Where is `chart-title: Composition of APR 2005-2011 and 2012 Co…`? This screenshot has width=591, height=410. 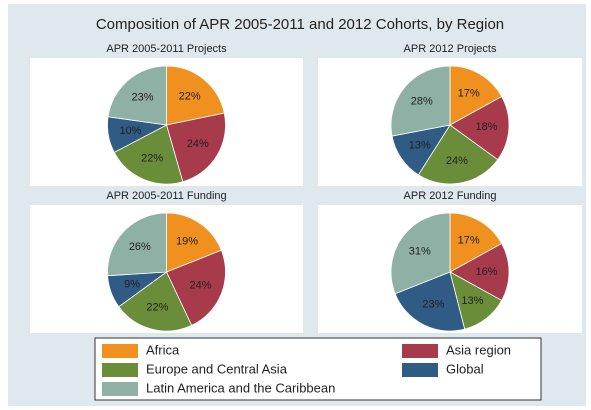 chart-title: Composition of APR 2005-2011 and 2012 Co… is located at coordinates (300, 24).